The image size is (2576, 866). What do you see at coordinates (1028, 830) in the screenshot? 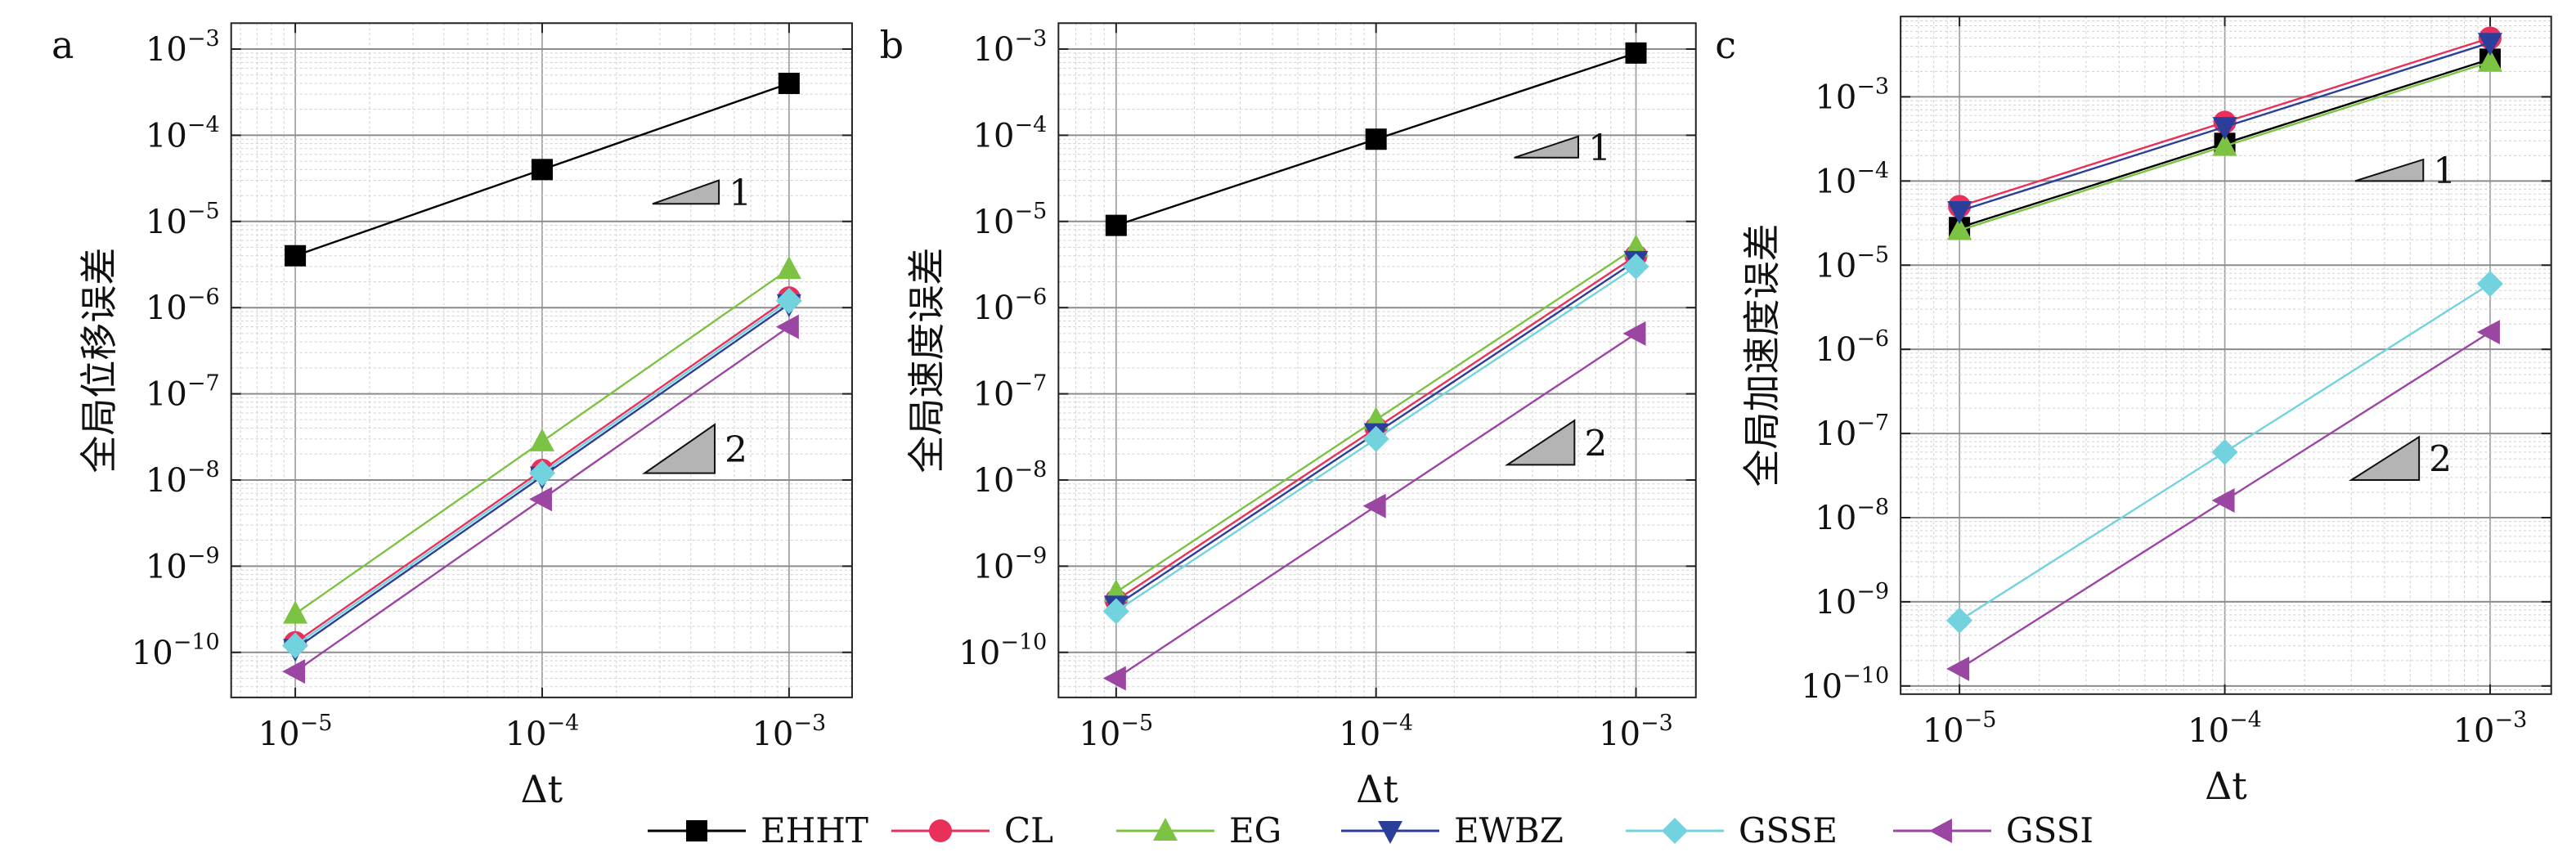
I see `legend-label: CL` at bounding box center [1028, 830].